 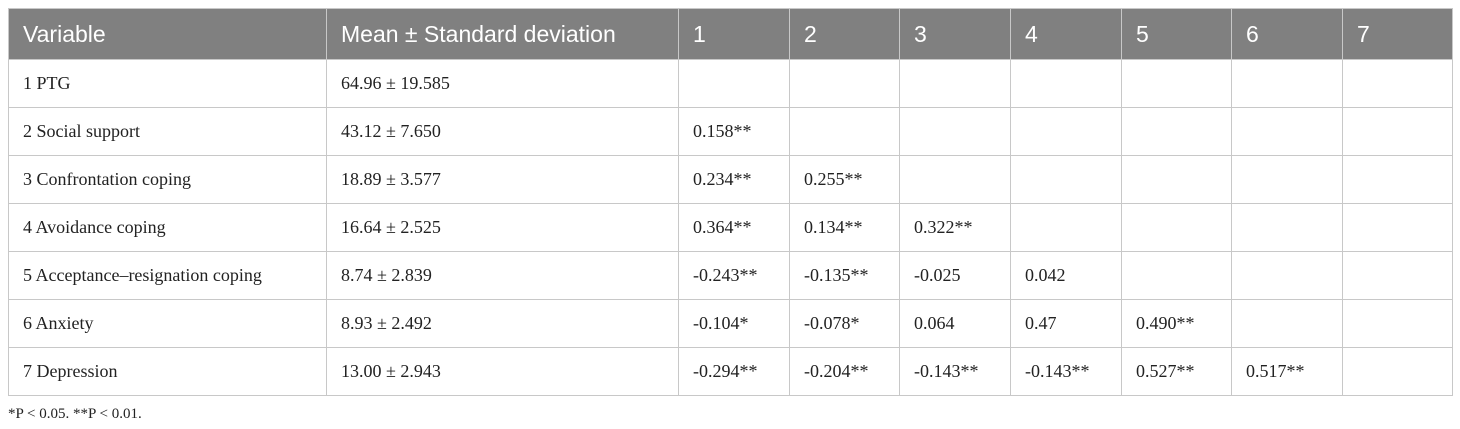 I want to click on mean-sd-cell: 8.93 ± 2.492, so click(x=502, y=323).